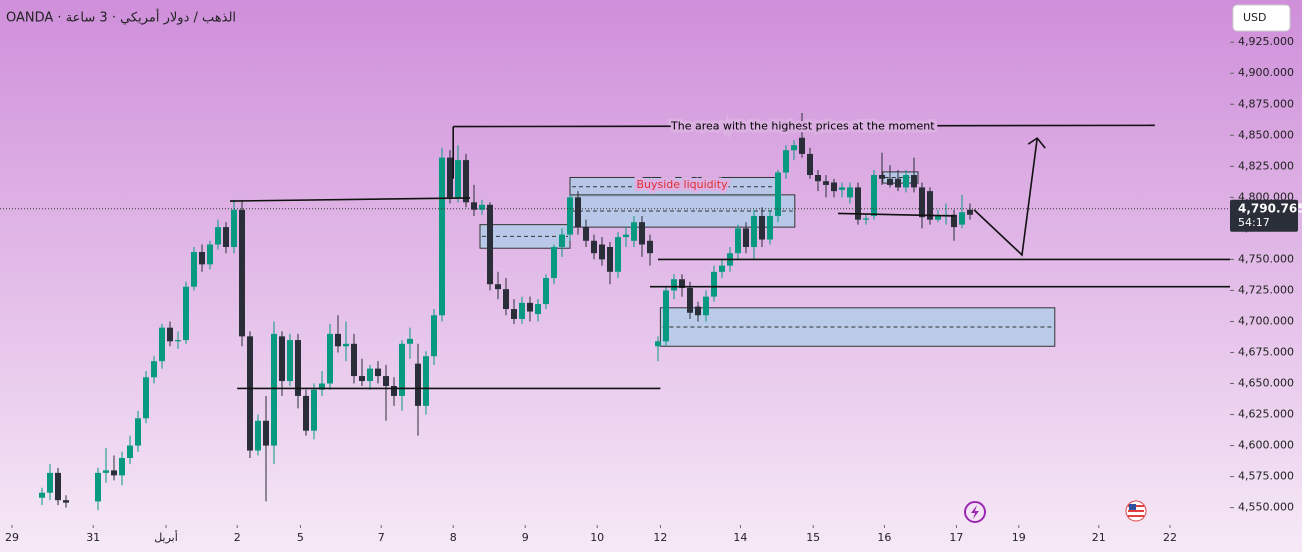  I want to click on arrow-head, so click(1036, 143).